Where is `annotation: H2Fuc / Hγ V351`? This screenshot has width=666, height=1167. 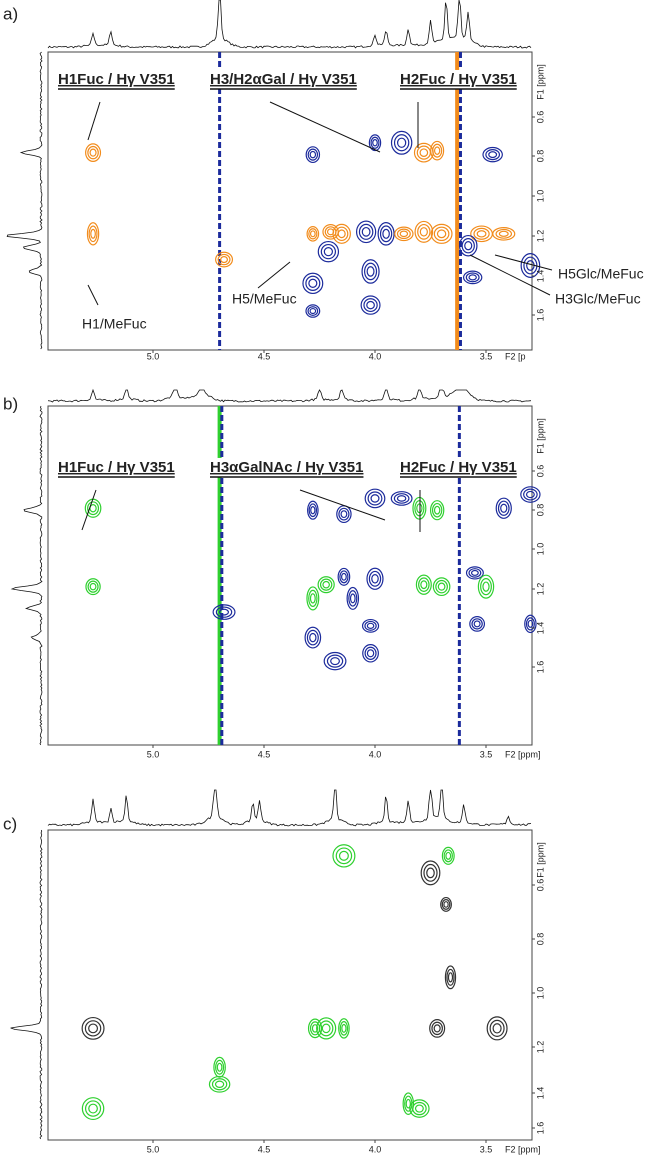 annotation: H2Fuc / Hγ V351 is located at coordinates (458, 79).